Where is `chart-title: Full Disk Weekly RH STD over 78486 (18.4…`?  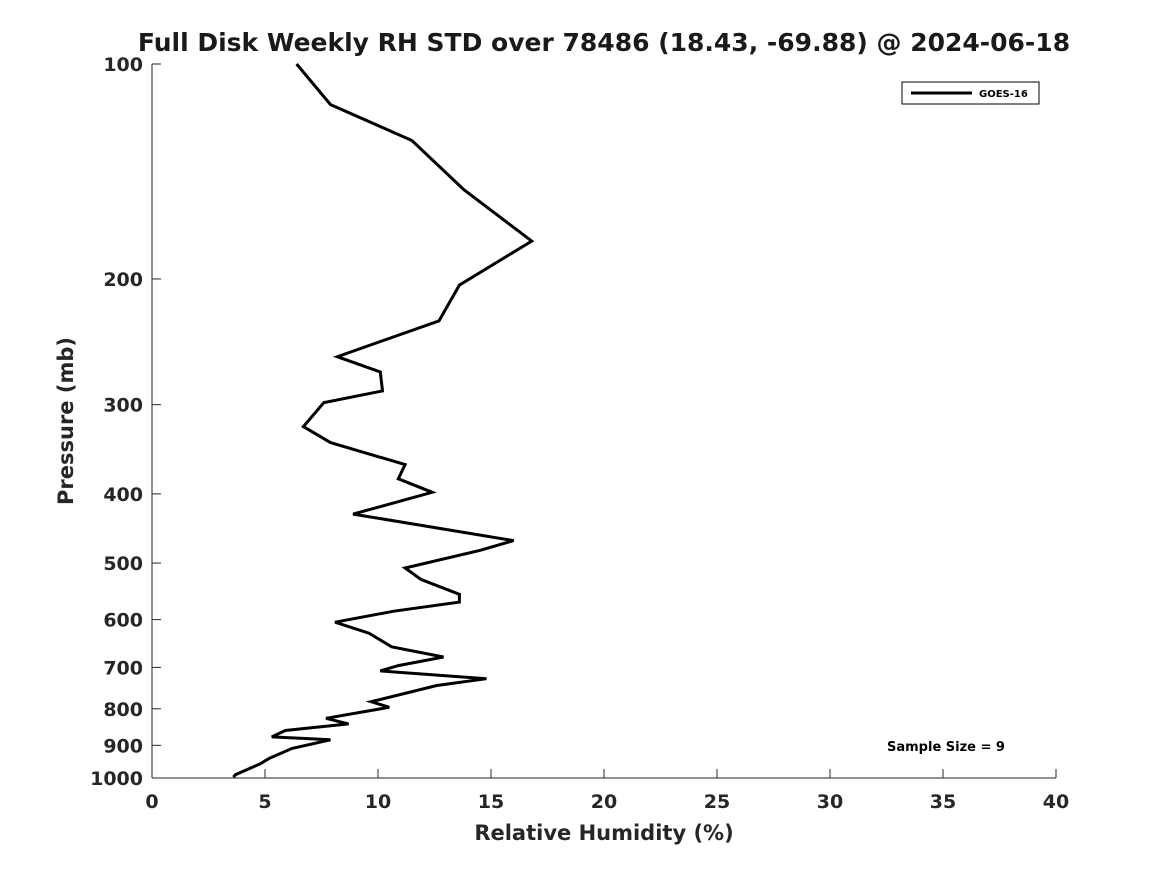
chart-title: Full Disk Weekly RH STD over 78486 (18.4… is located at coordinates (604, 42).